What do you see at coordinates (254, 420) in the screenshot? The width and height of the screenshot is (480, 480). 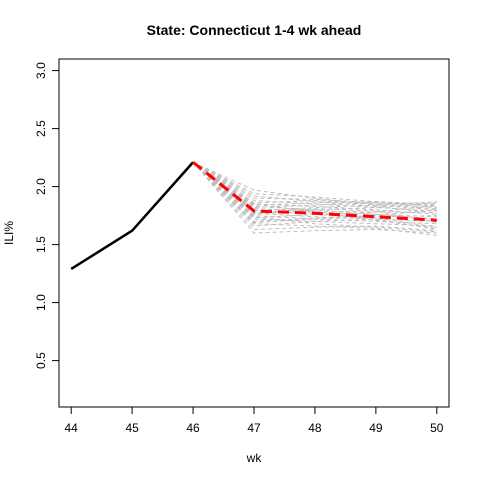 I see `x-axis: 44 45 46 47 48 49 50` at bounding box center [254, 420].